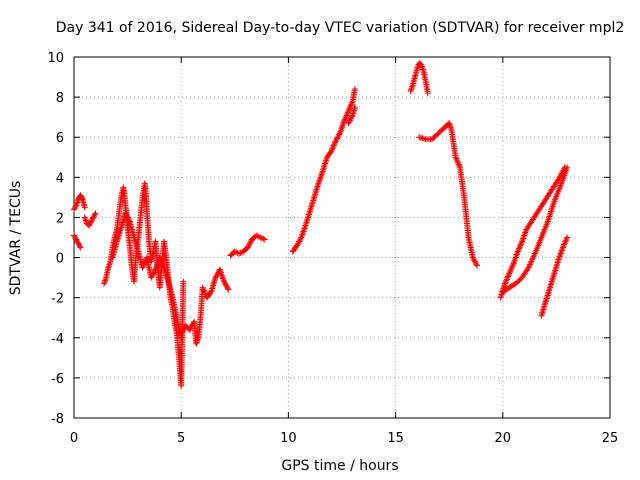 This screenshot has height=480, width=640. Describe the element at coordinates (60, 259) in the screenshot. I see `y-tick-label: 0` at that location.